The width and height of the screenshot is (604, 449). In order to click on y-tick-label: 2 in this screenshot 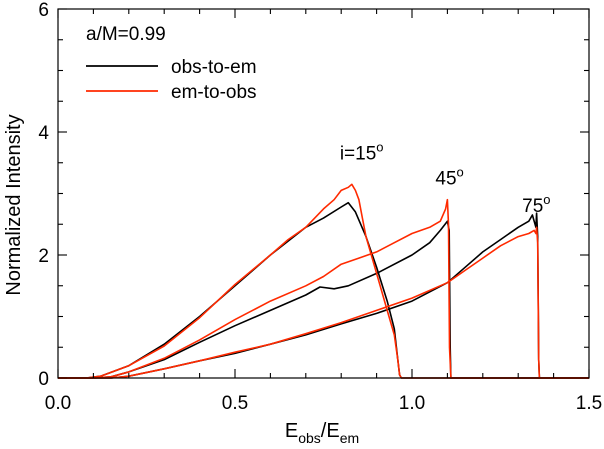, I will do `click(43, 256)`.